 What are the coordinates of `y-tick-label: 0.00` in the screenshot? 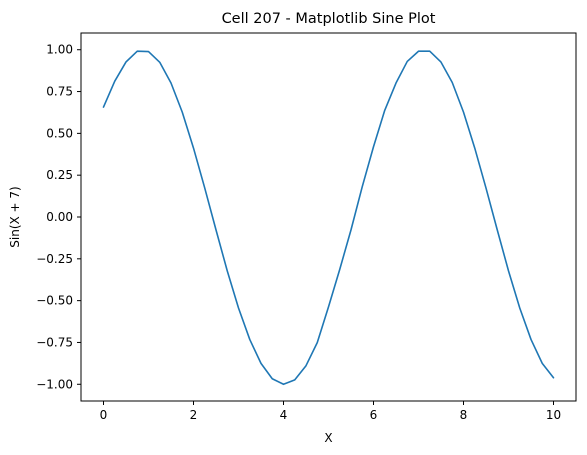 It's located at (59, 217).